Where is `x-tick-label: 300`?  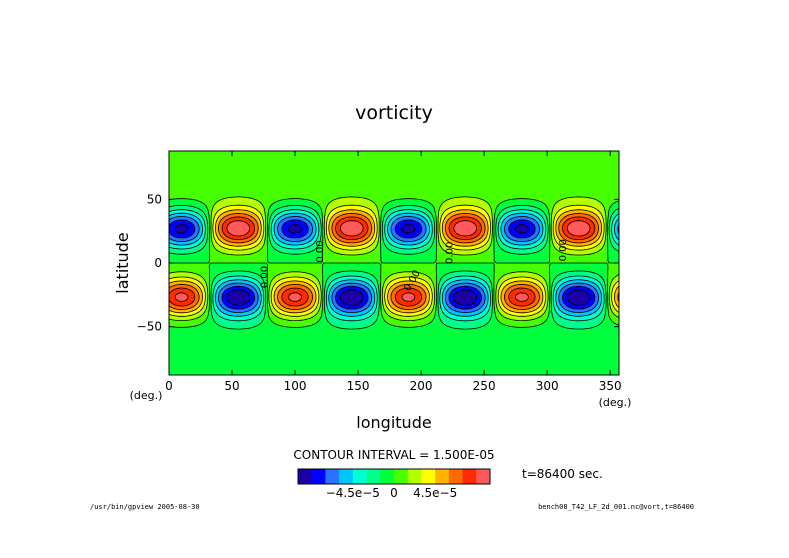
x-tick-label: 300 is located at coordinates (547, 386).